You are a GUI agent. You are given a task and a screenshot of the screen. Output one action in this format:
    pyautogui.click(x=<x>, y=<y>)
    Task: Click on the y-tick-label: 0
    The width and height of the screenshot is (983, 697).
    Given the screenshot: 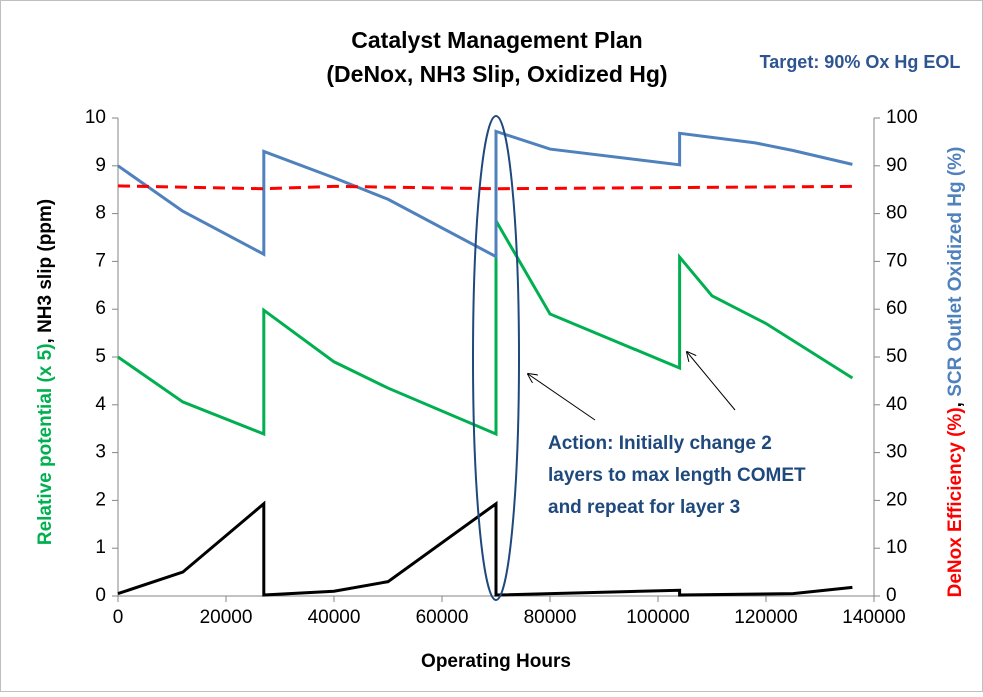 What is the action you would take?
    pyautogui.click(x=100, y=595)
    